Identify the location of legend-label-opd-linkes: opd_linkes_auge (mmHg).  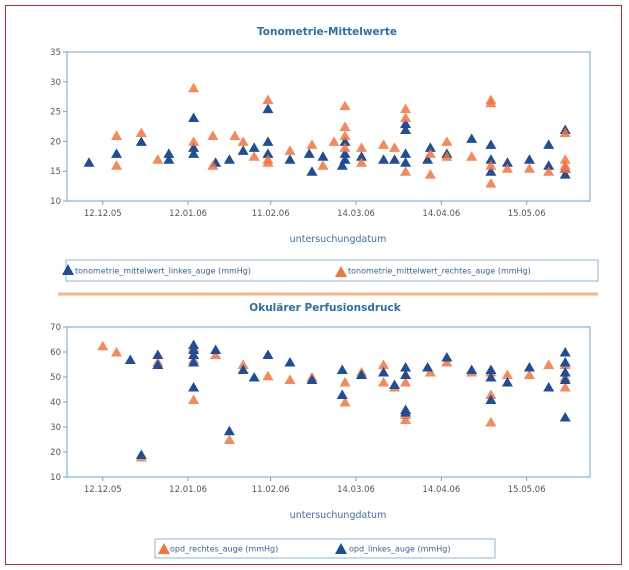
(399, 549).